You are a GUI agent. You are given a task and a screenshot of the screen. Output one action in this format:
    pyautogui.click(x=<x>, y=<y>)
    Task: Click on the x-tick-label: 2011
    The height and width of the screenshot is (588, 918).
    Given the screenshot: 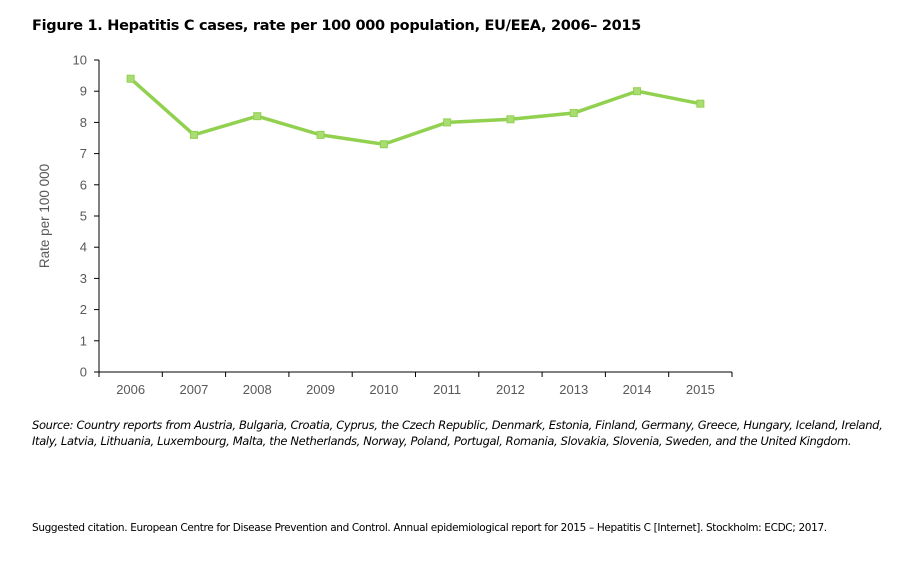 What is the action you would take?
    pyautogui.click(x=447, y=389)
    